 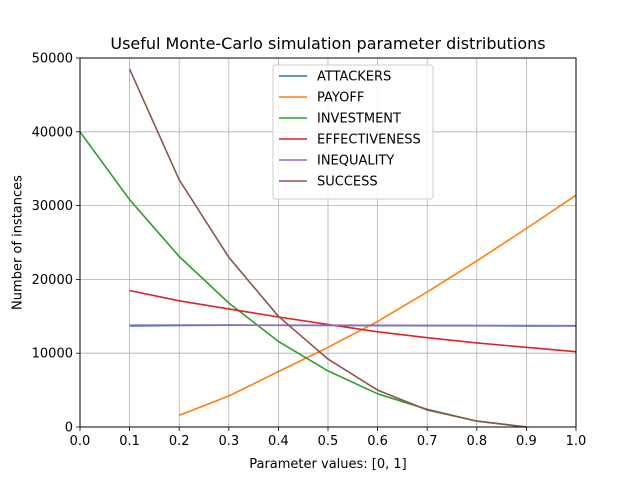 What do you see at coordinates (369, 140) in the screenshot?
I see `legend-label-effectiveness: EFFECTIVENESS` at bounding box center [369, 140].